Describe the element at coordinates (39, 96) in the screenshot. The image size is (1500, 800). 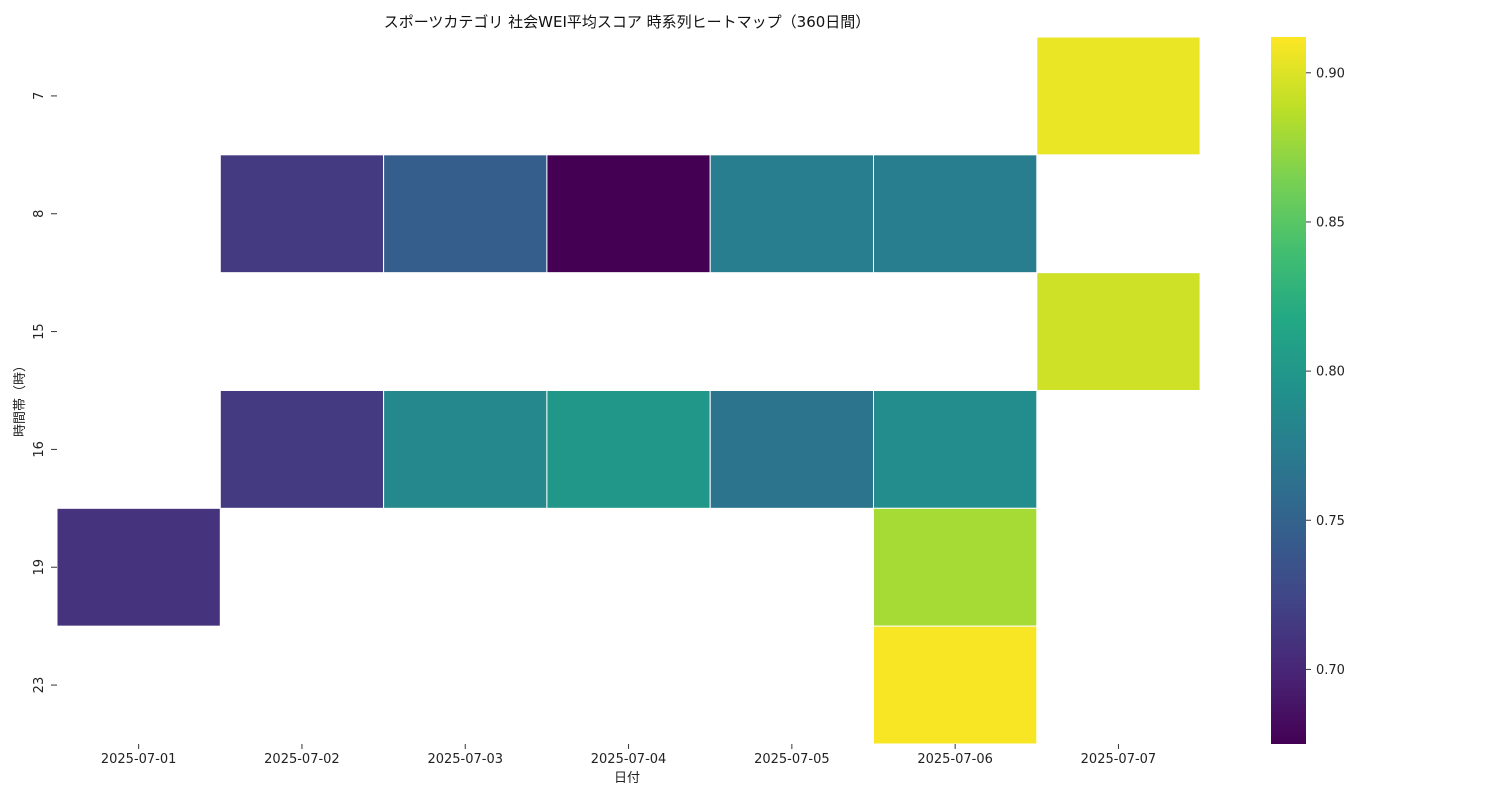
I see `y-tick-label: 7` at that location.